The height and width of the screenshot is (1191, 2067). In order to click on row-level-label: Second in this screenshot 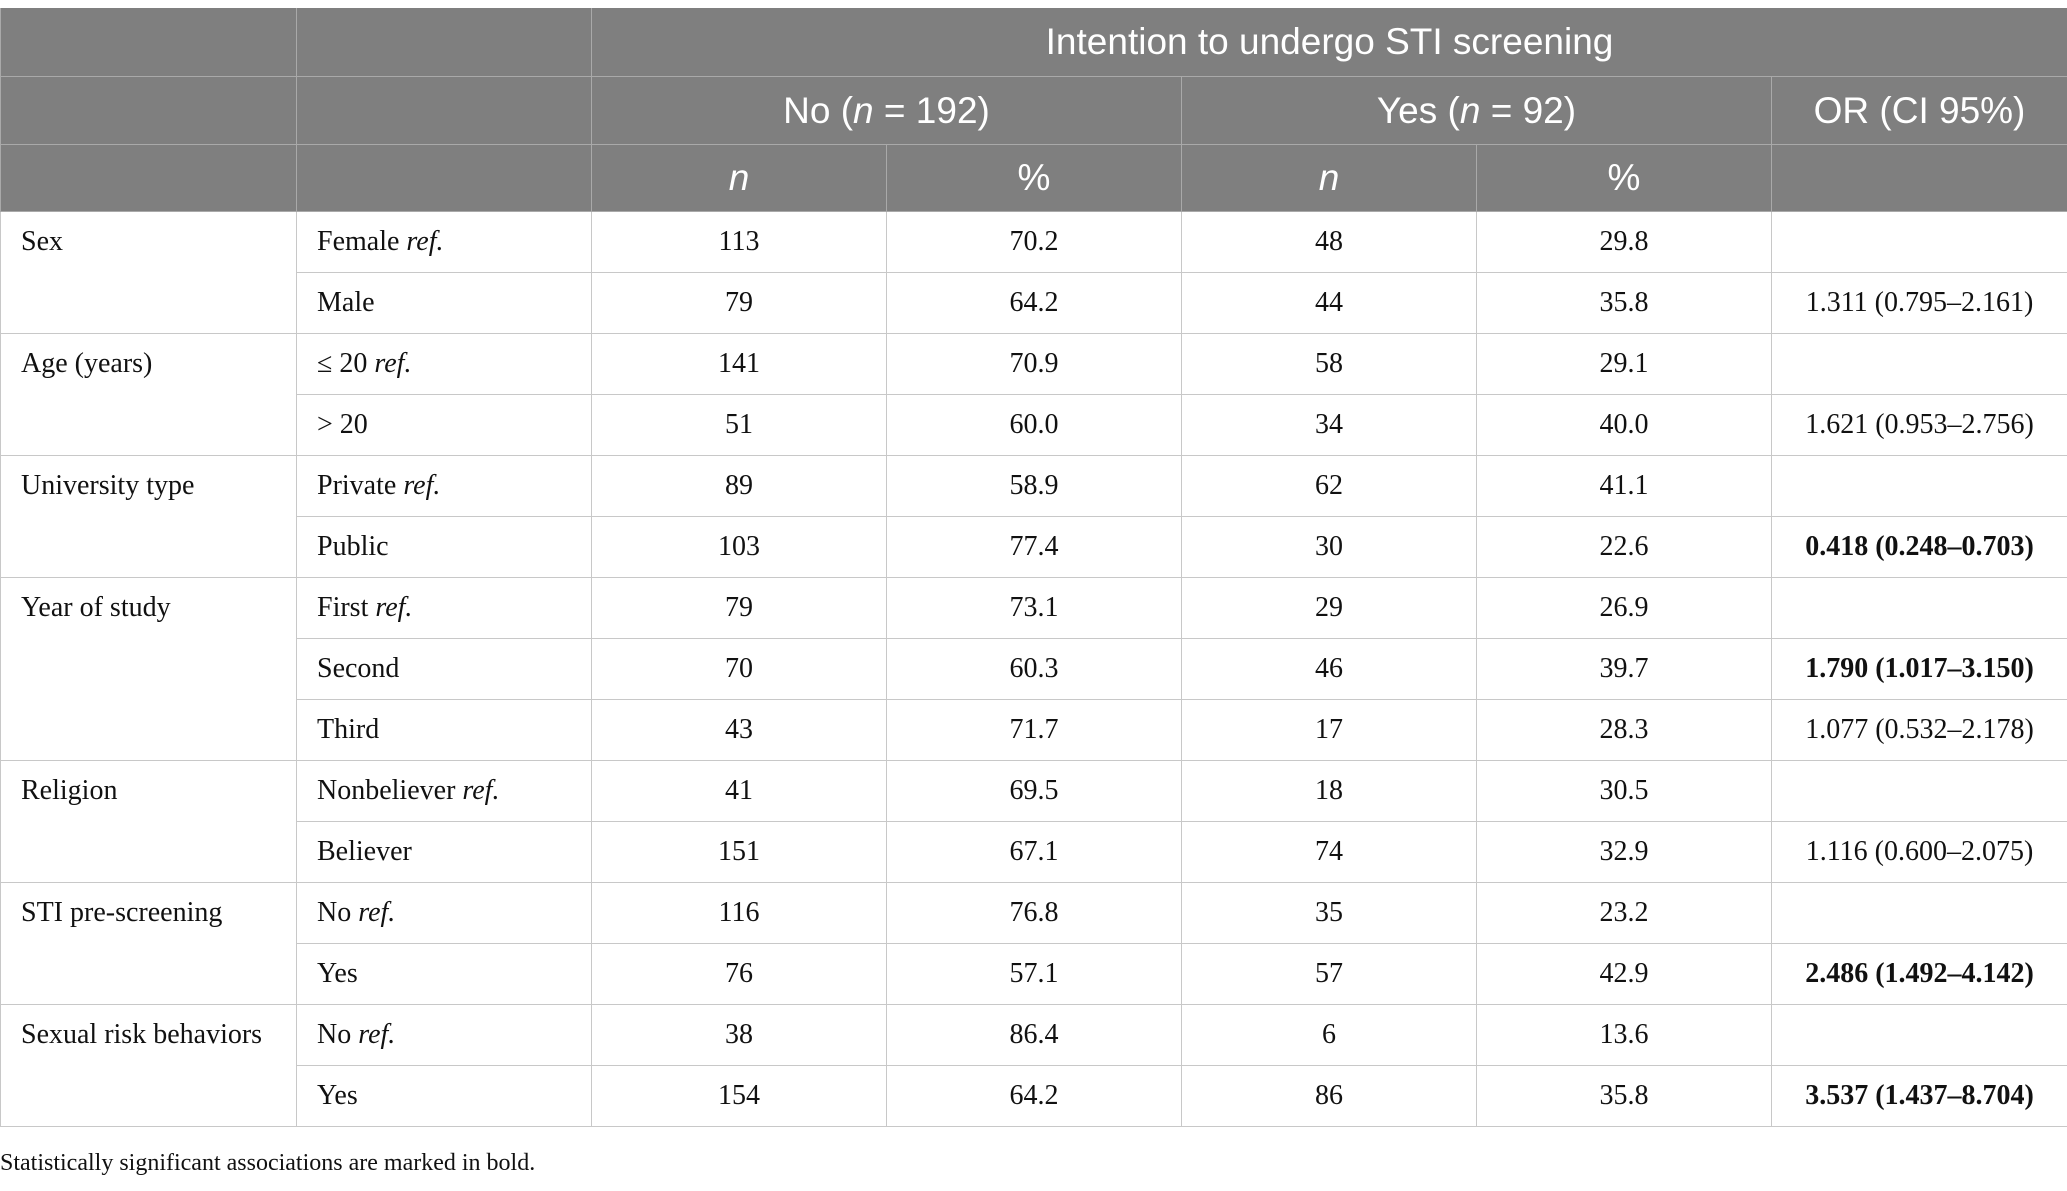, I will do `click(358, 668)`.